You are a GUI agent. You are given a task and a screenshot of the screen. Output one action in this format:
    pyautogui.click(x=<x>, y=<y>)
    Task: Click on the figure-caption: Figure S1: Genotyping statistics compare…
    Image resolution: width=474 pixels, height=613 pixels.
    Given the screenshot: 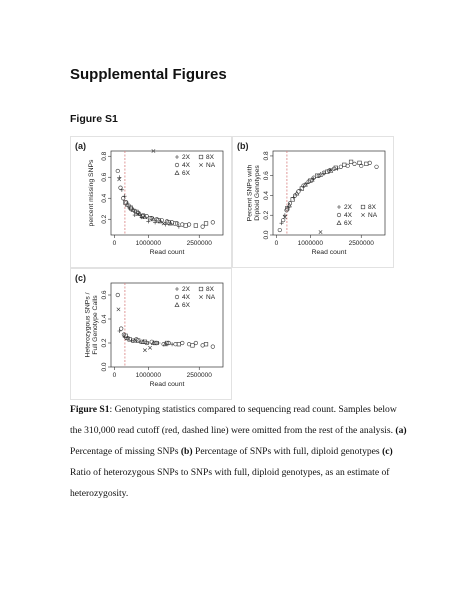 What is the action you would take?
    pyautogui.click(x=239, y=451)
    